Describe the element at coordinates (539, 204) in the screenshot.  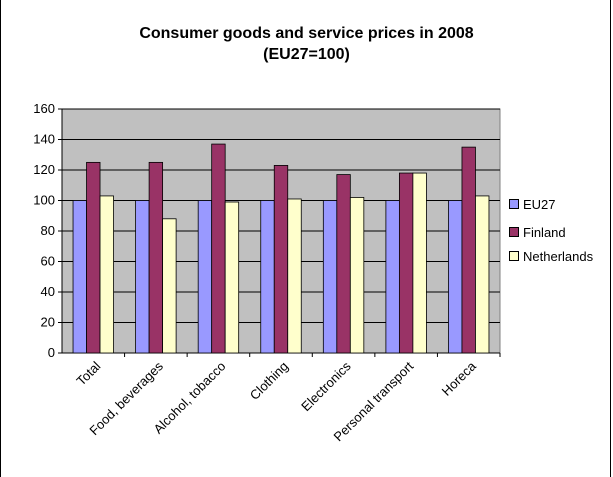
I see `legend-label-eu27: EU27` at that location.